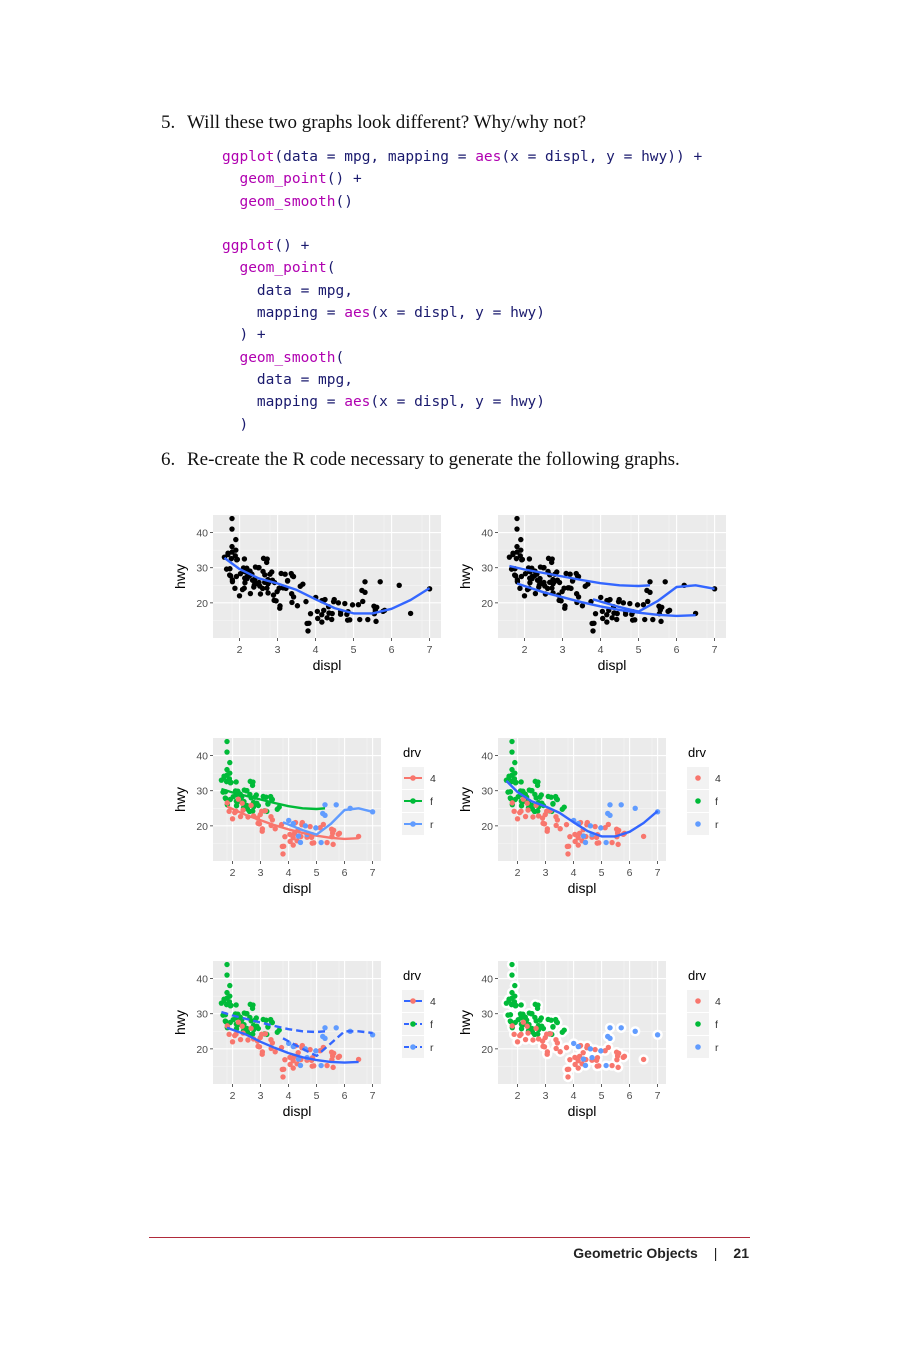 The height and width of the screenshot is (1350, 900). Describe the element at coordinates (518, 873) in the screenshot. I see `x-tick-label: 2` at that location.